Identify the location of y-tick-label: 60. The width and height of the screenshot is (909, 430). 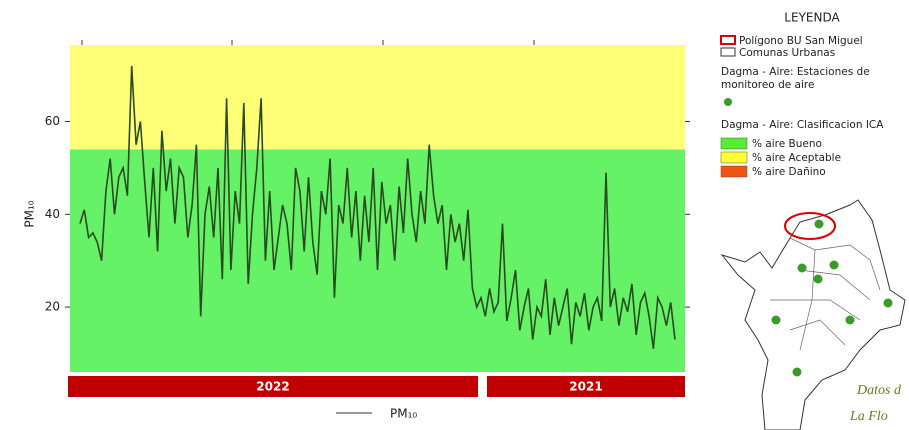
(52, 121).